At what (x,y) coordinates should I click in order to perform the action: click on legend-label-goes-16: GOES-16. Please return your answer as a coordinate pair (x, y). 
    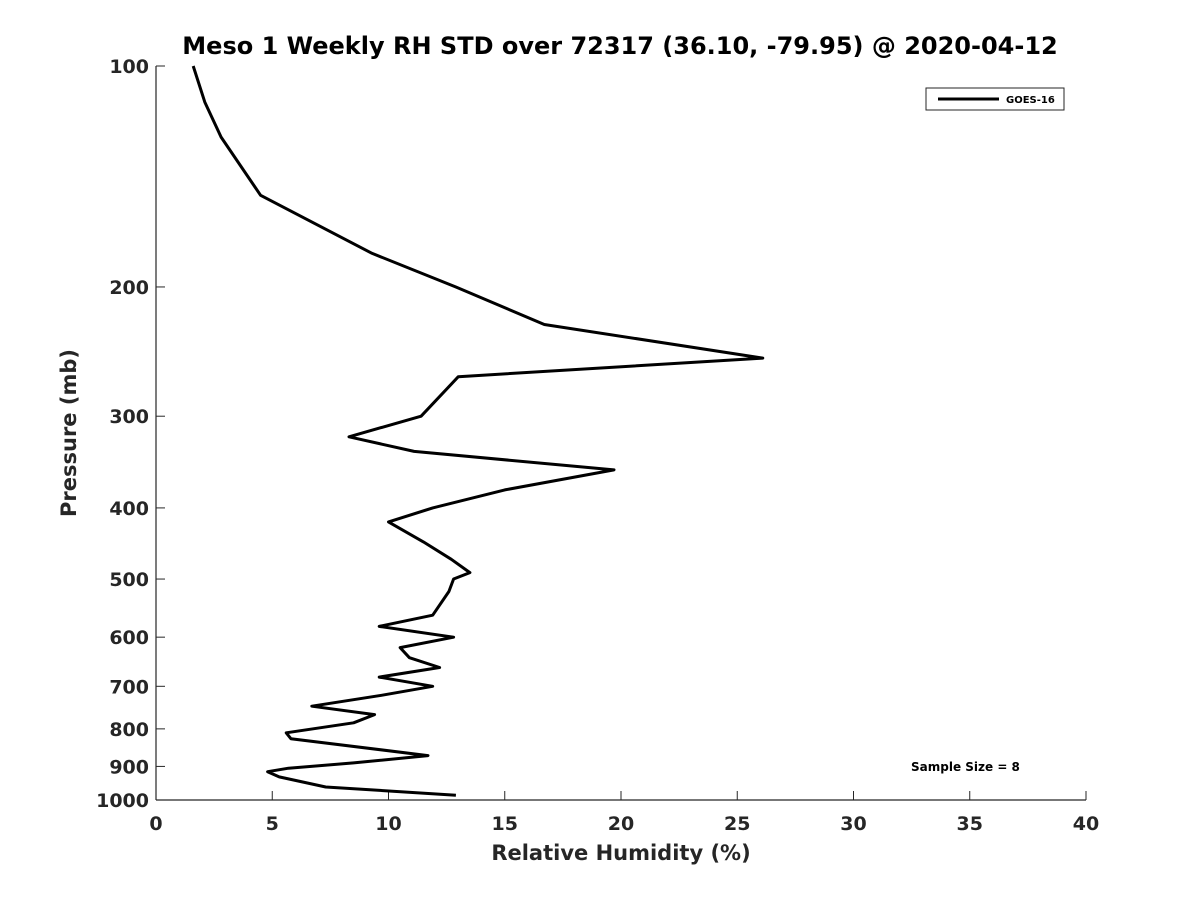
    Looking at the image, I should click on (1030, 100).